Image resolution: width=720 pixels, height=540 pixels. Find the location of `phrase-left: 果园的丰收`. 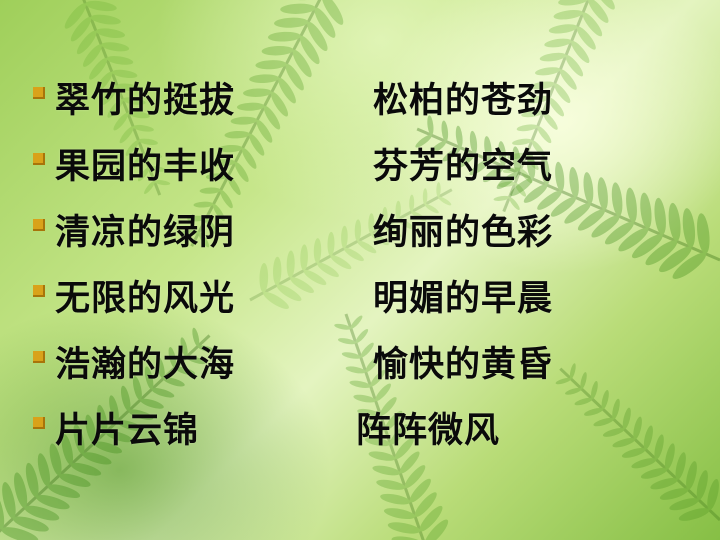

phrase-left: 果园的丰收 is located at coordinates (145, 167).